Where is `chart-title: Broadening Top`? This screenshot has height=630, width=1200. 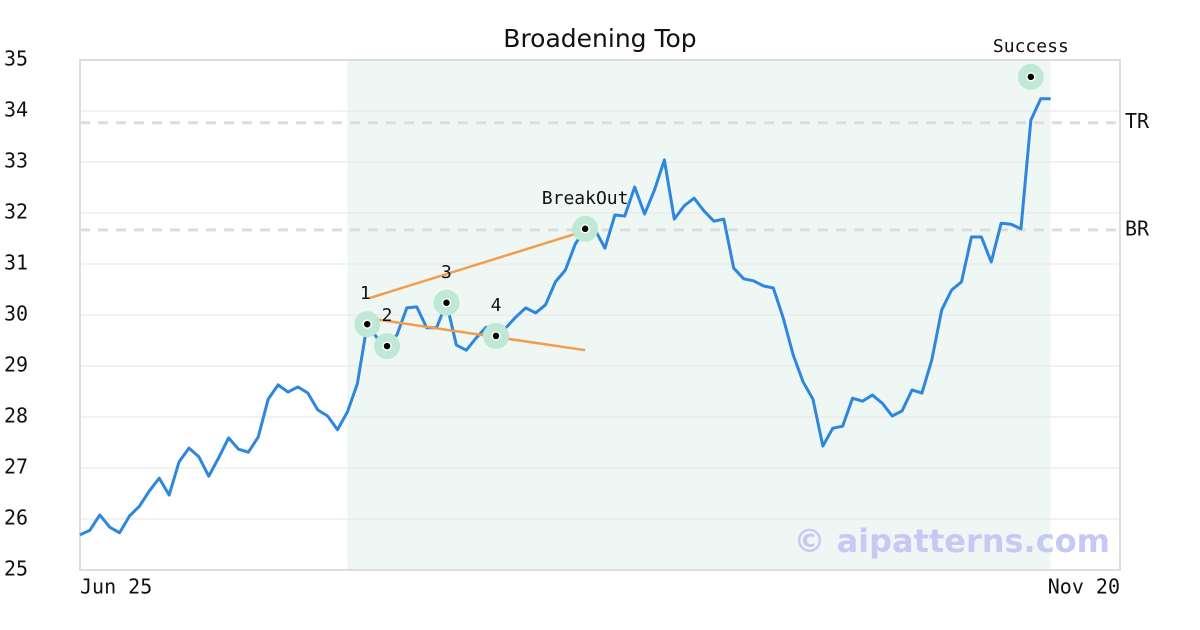 chart-title: Broadening Top is located at coordinates (599, 38).